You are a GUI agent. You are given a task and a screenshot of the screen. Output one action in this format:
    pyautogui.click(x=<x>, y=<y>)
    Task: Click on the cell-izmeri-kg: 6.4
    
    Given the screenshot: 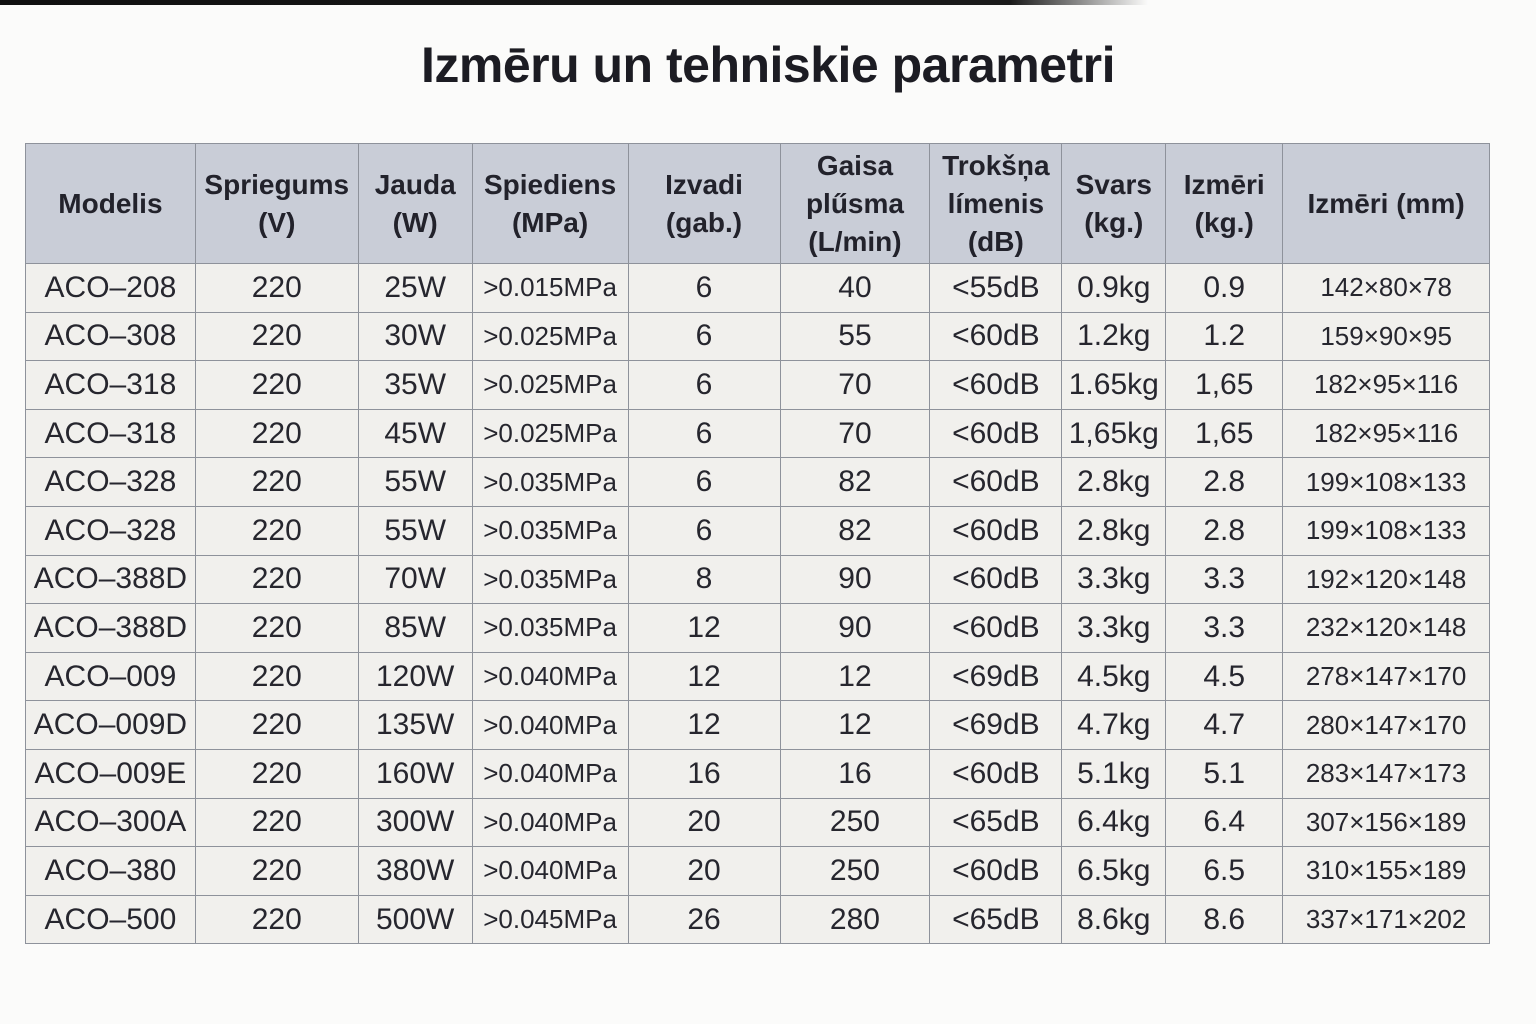 What is the action you would take?
    pyautogui.click(x=1224, y=822)
    